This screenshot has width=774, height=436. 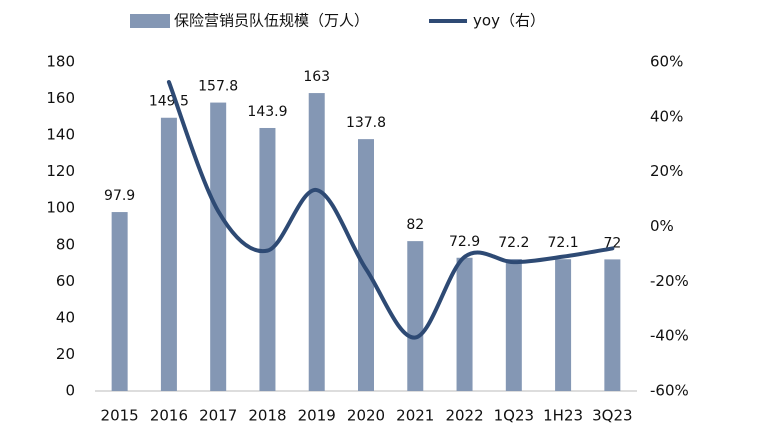 I want to click on data-label: 143.9, so click(x=267, y=112).